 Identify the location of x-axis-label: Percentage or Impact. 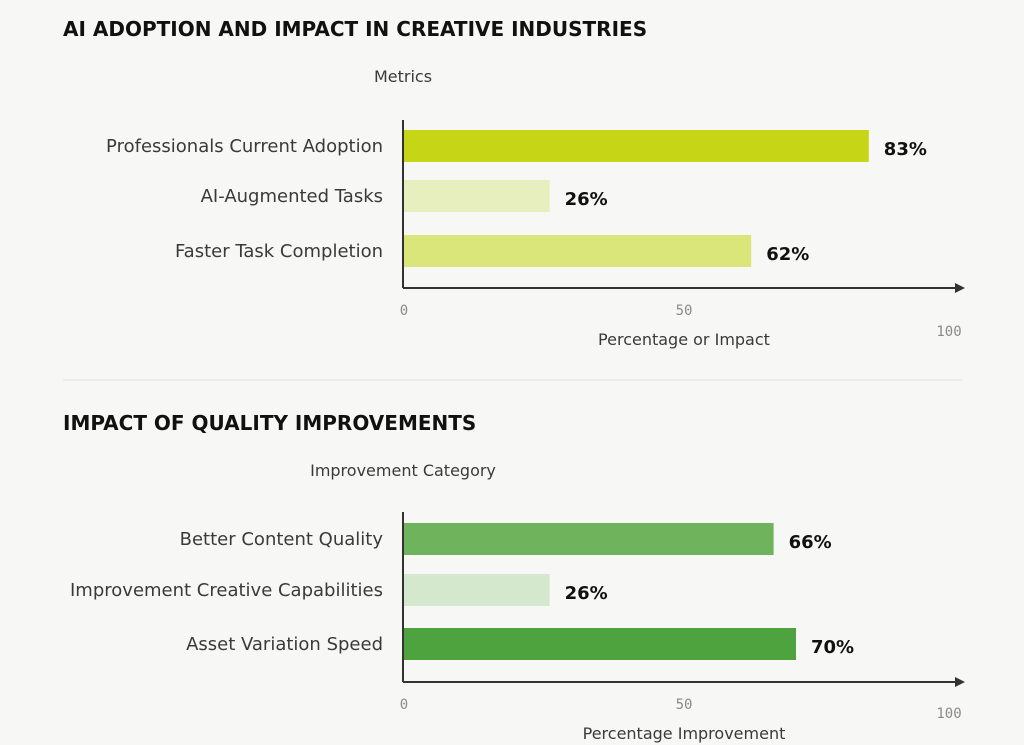
(684, 339).